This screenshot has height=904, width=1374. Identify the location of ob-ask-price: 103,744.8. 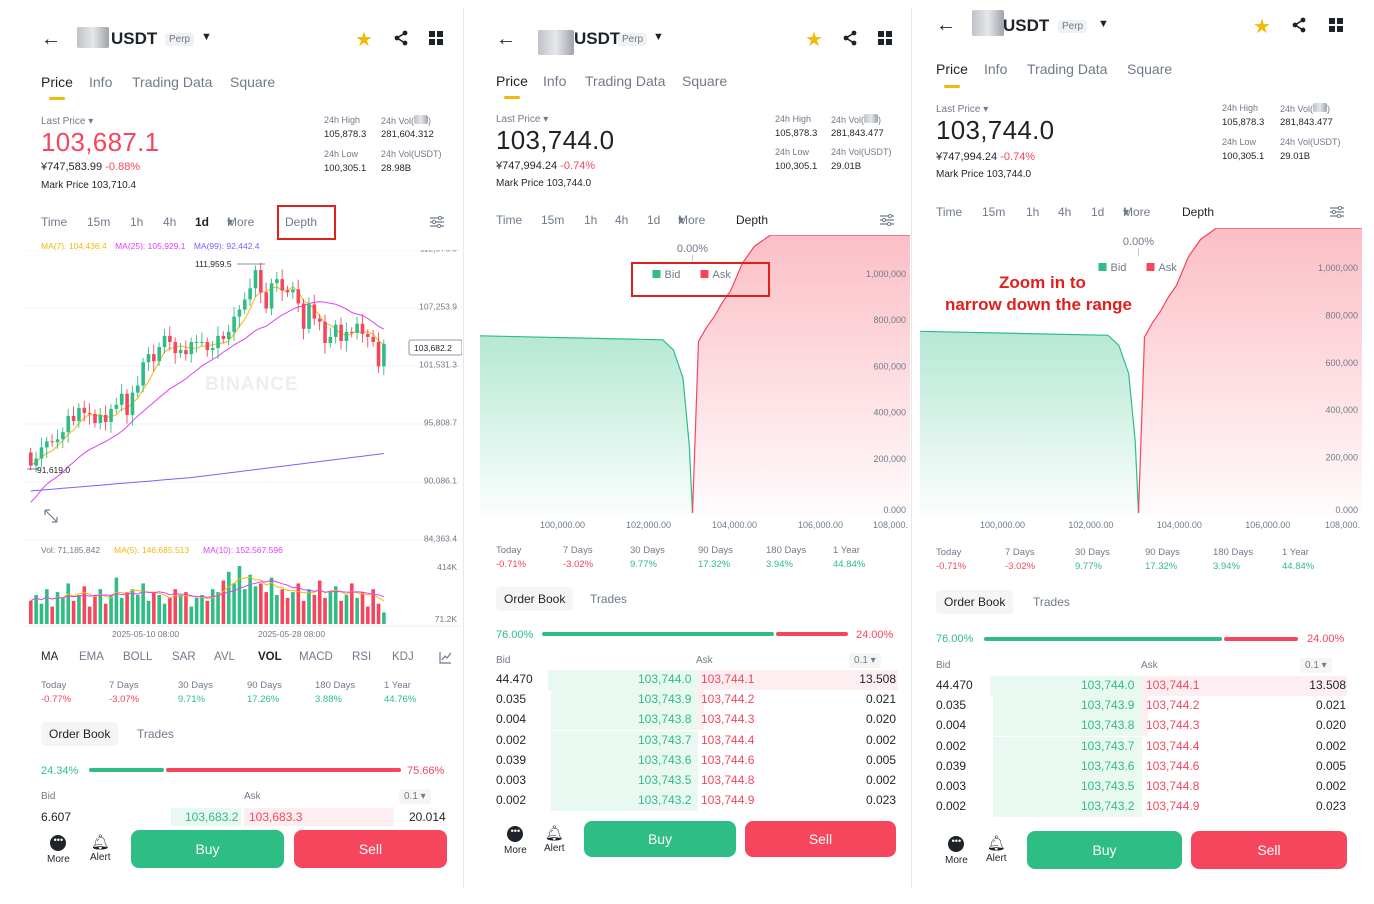
(1173, 786).